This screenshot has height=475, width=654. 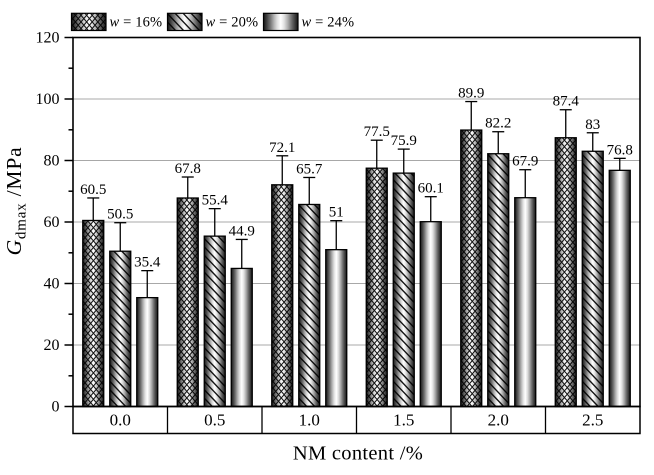 What do you see at coordinates (309, 169) in the screenshot?
I see `svg-text: 65.7` at bounding box center [309, 169].